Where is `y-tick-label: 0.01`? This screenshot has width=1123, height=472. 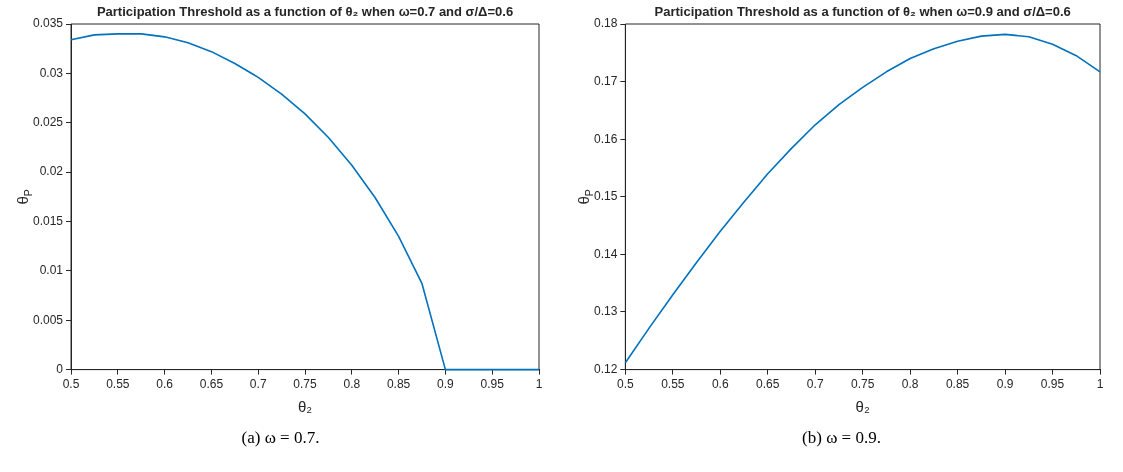
y-tick-label: 0.01 is located at coordinates (51, 270).